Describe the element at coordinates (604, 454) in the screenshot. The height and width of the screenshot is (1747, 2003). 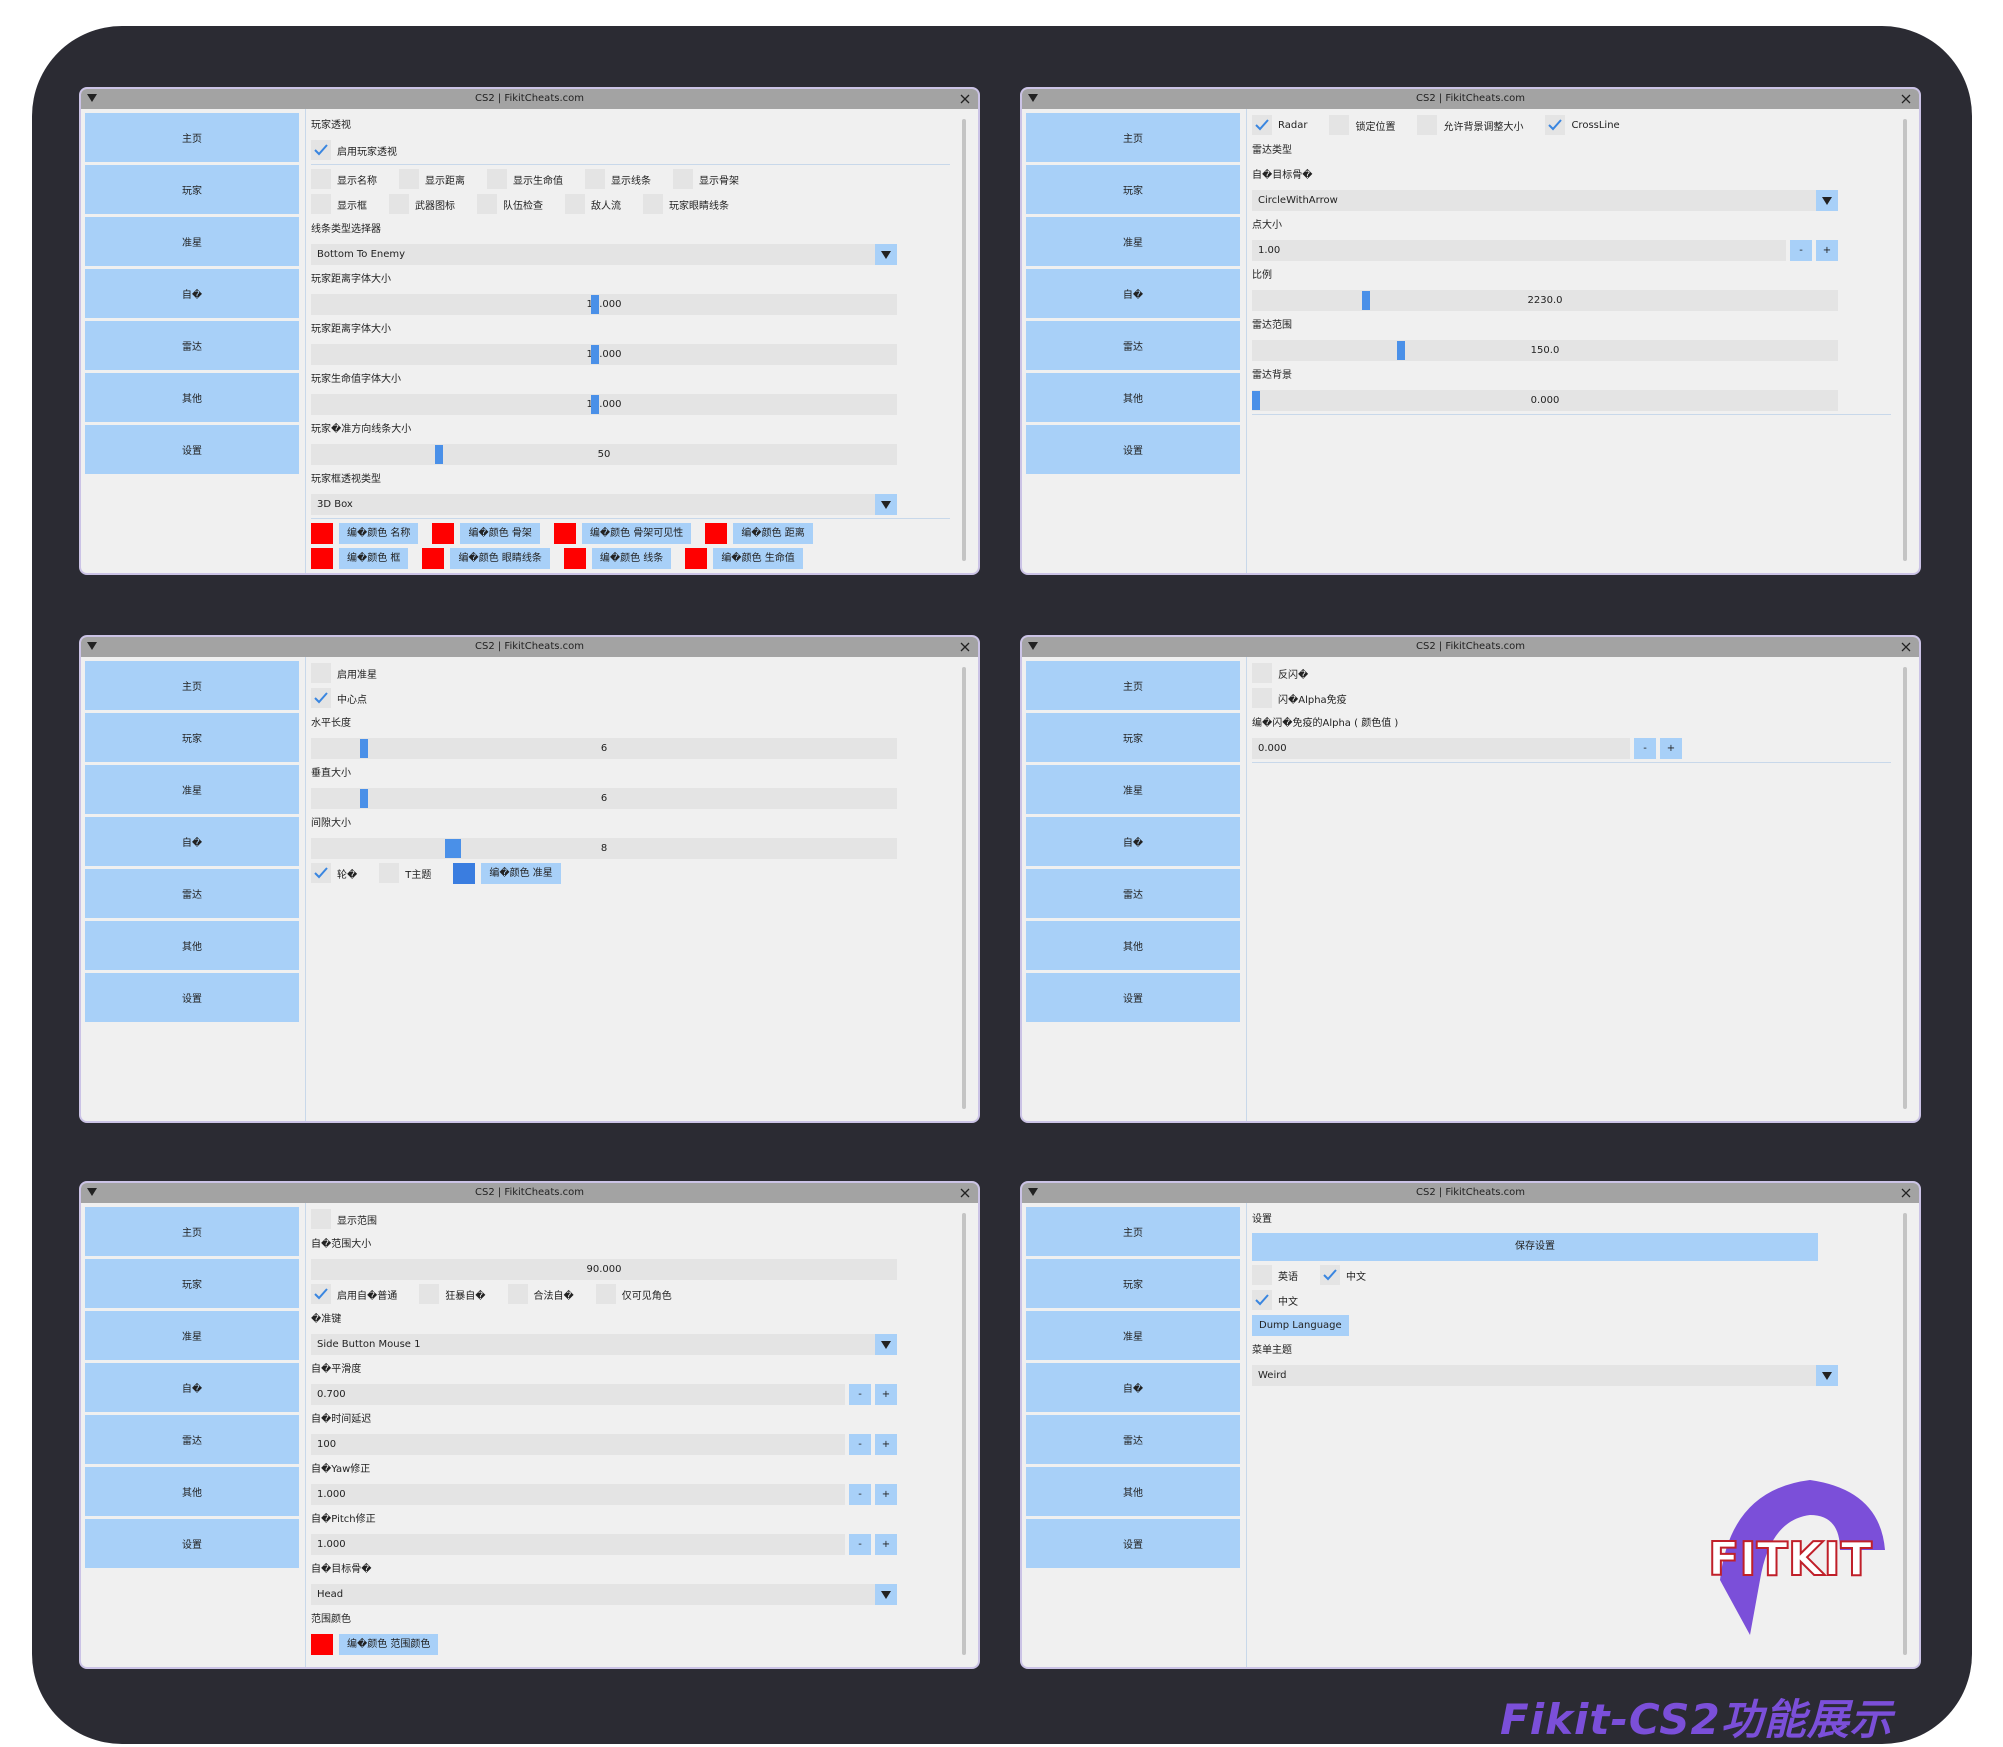
I see `slider: 50` at that location.